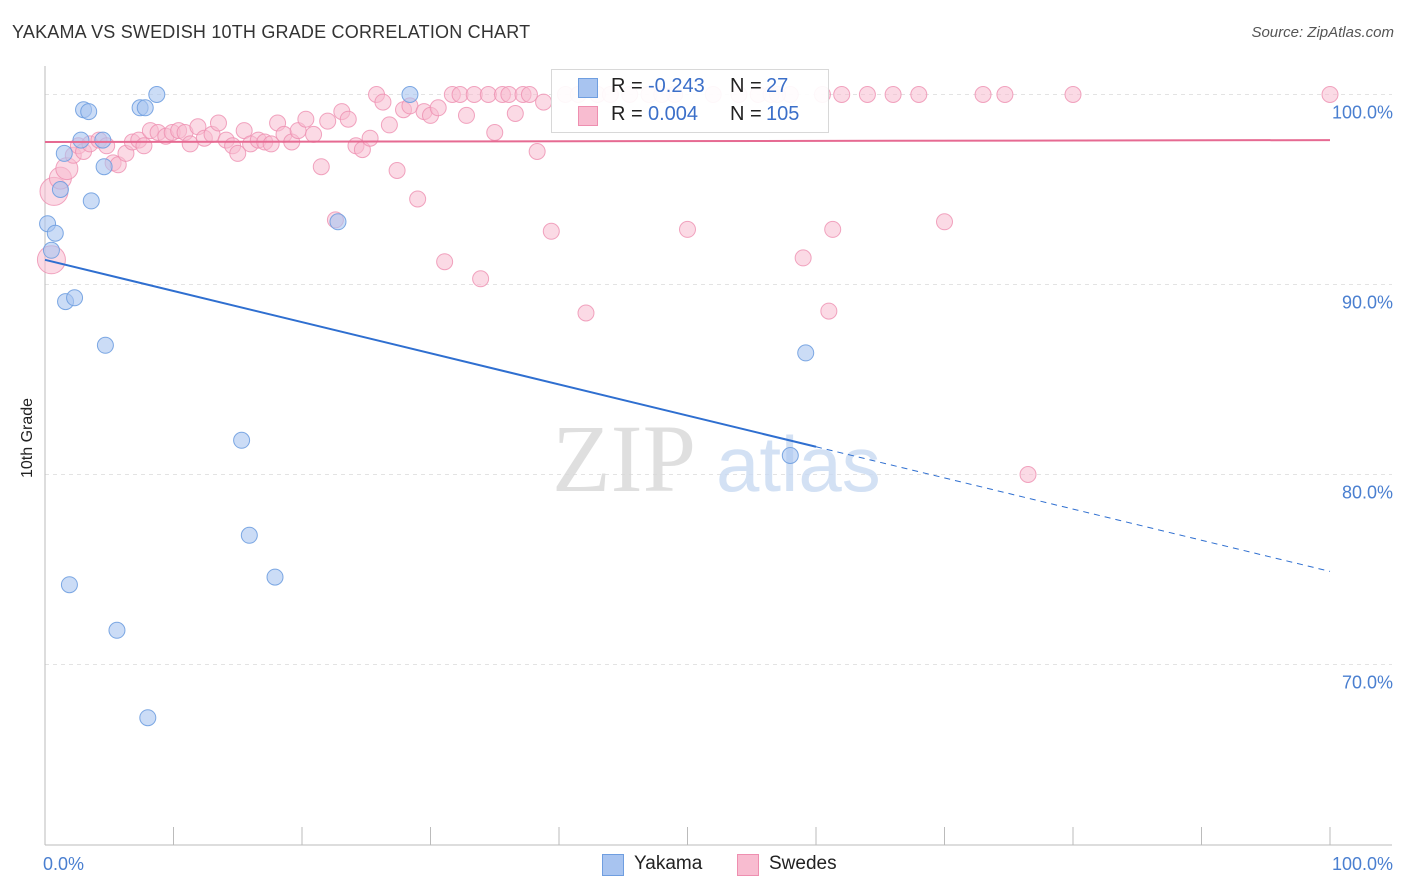 This screenshot has width=1406, height=892. What do you see at coordinates (777, 86) in the screenshot?
I see `legend-n-value: 27` at bounding box center [777, 86].